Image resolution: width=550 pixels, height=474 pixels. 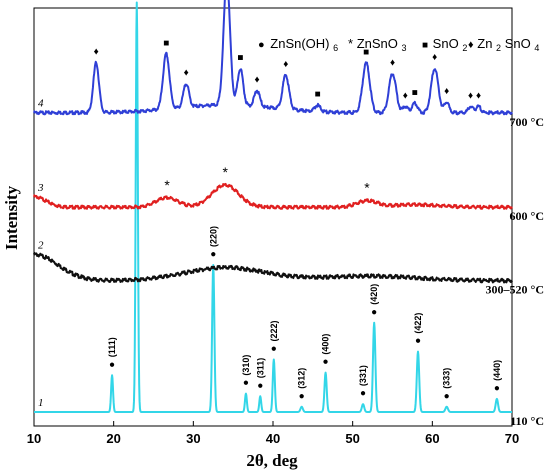 What do you see at coordinates (213, 236) in the screenshot?
I see `miller-index-label: (220)` at bounding box center [213, 236].